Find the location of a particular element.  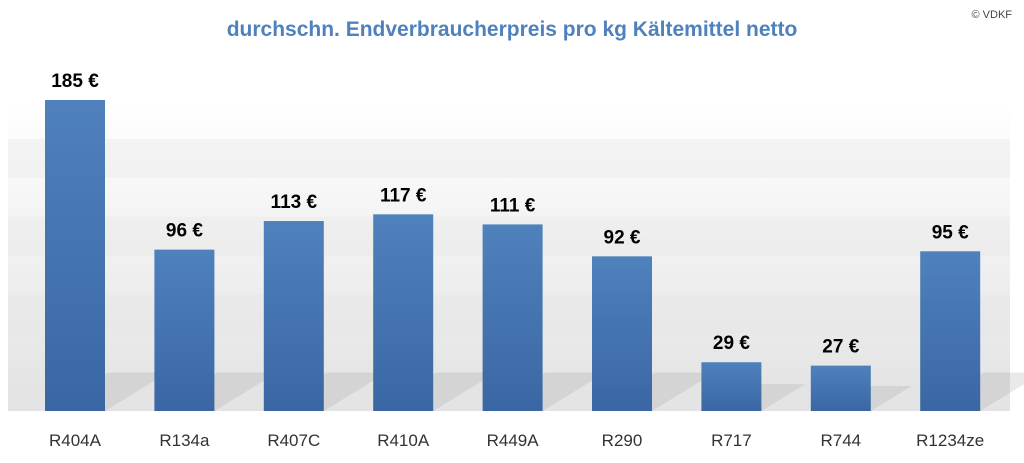

bar-r717 is located at coordinates (731, 386).